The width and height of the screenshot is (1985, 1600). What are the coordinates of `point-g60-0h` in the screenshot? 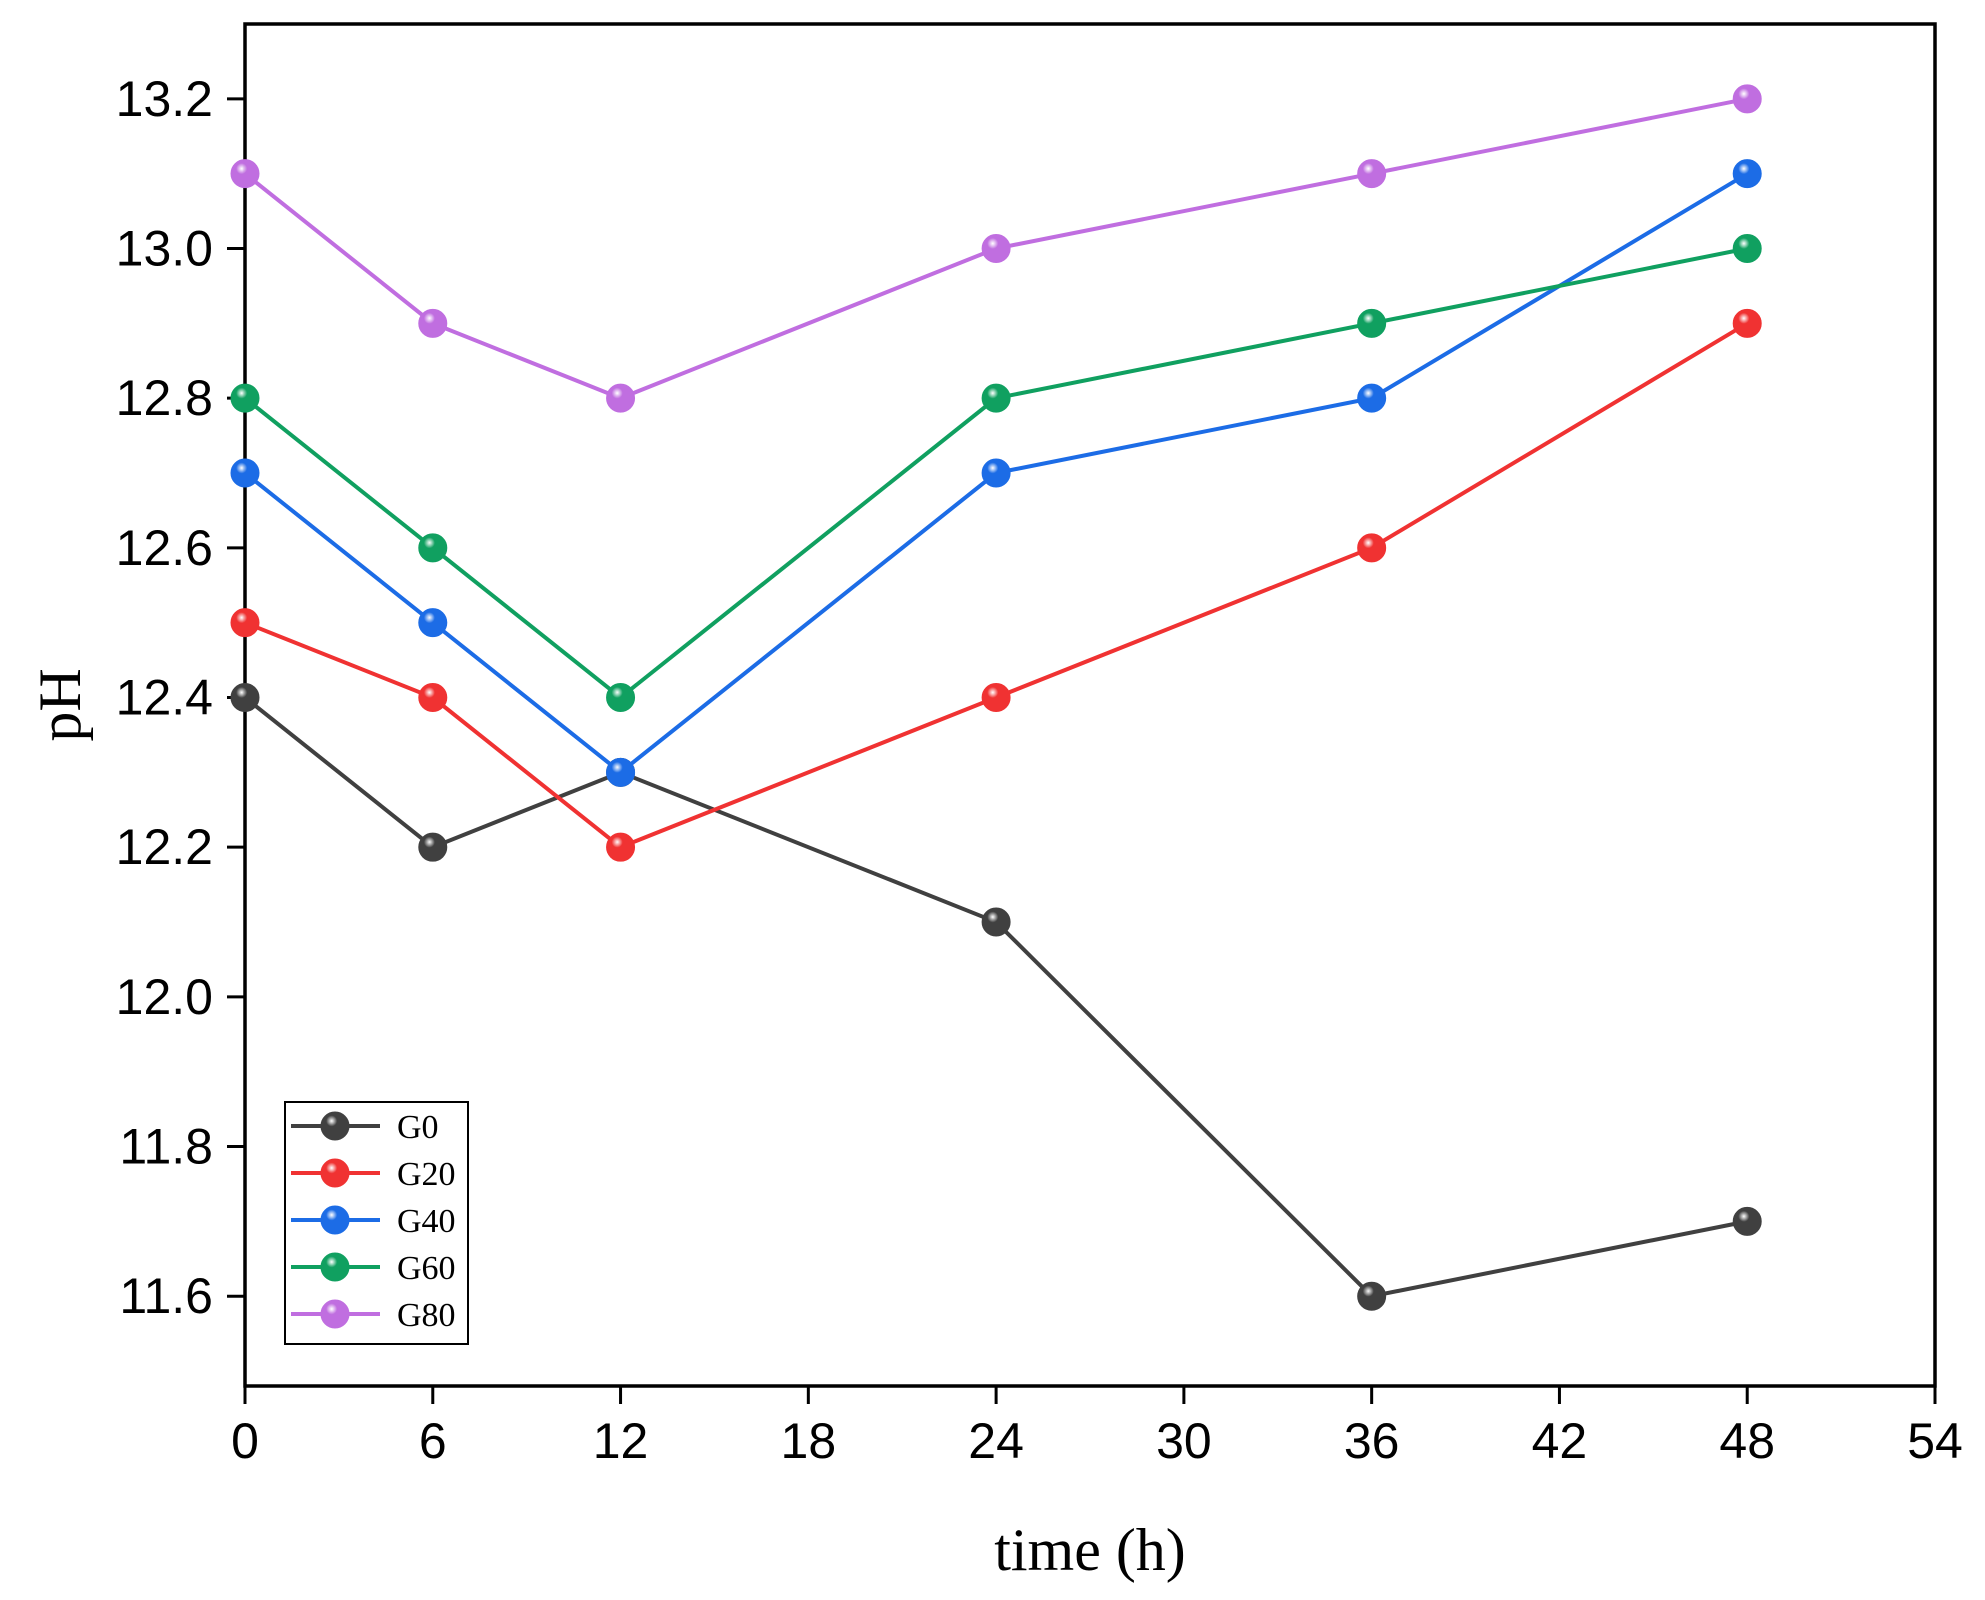 It's located at (245, 398).